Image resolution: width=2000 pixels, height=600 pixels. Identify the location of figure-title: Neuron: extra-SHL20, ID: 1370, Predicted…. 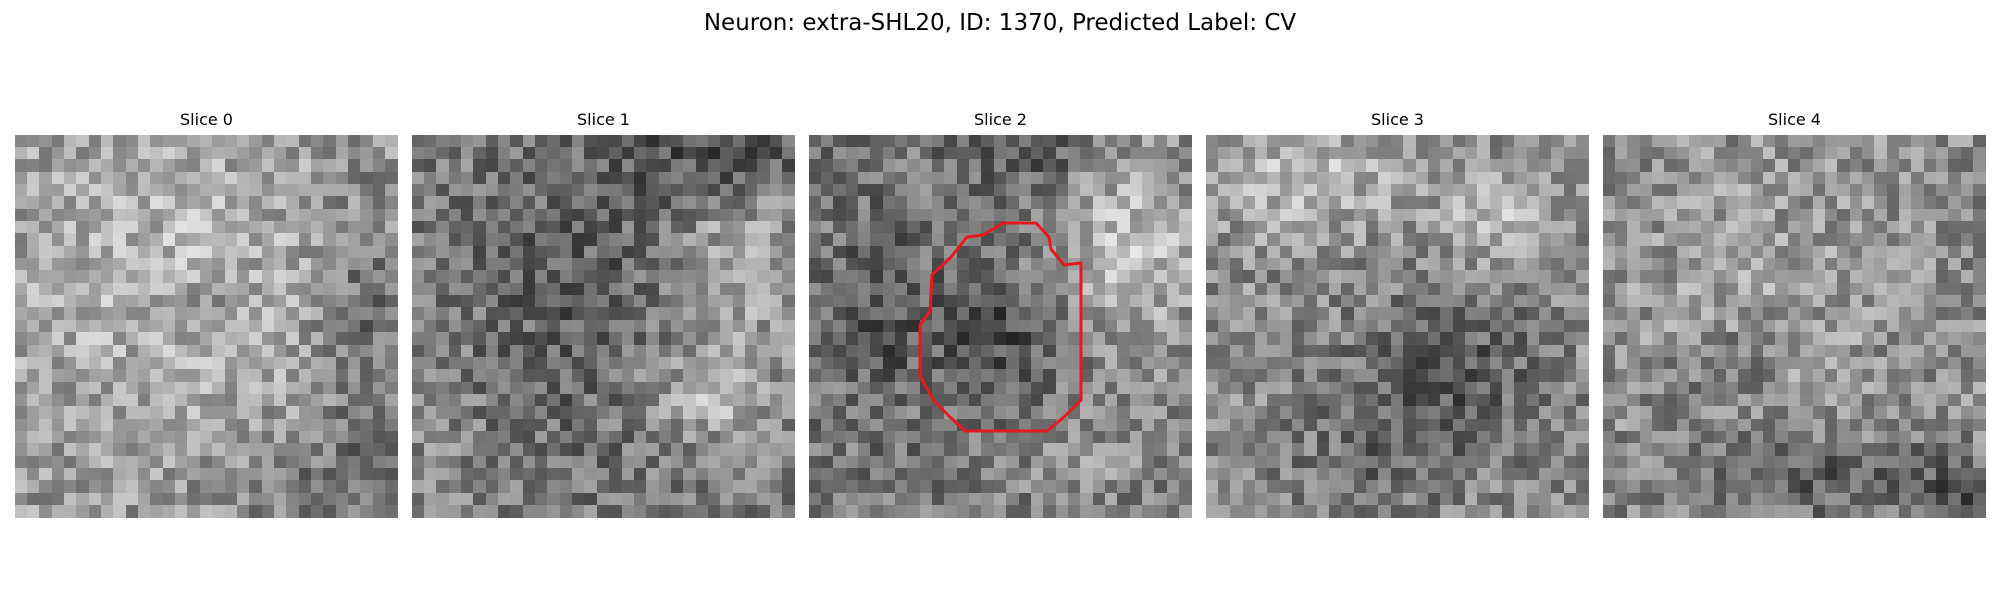
(1000, 23).